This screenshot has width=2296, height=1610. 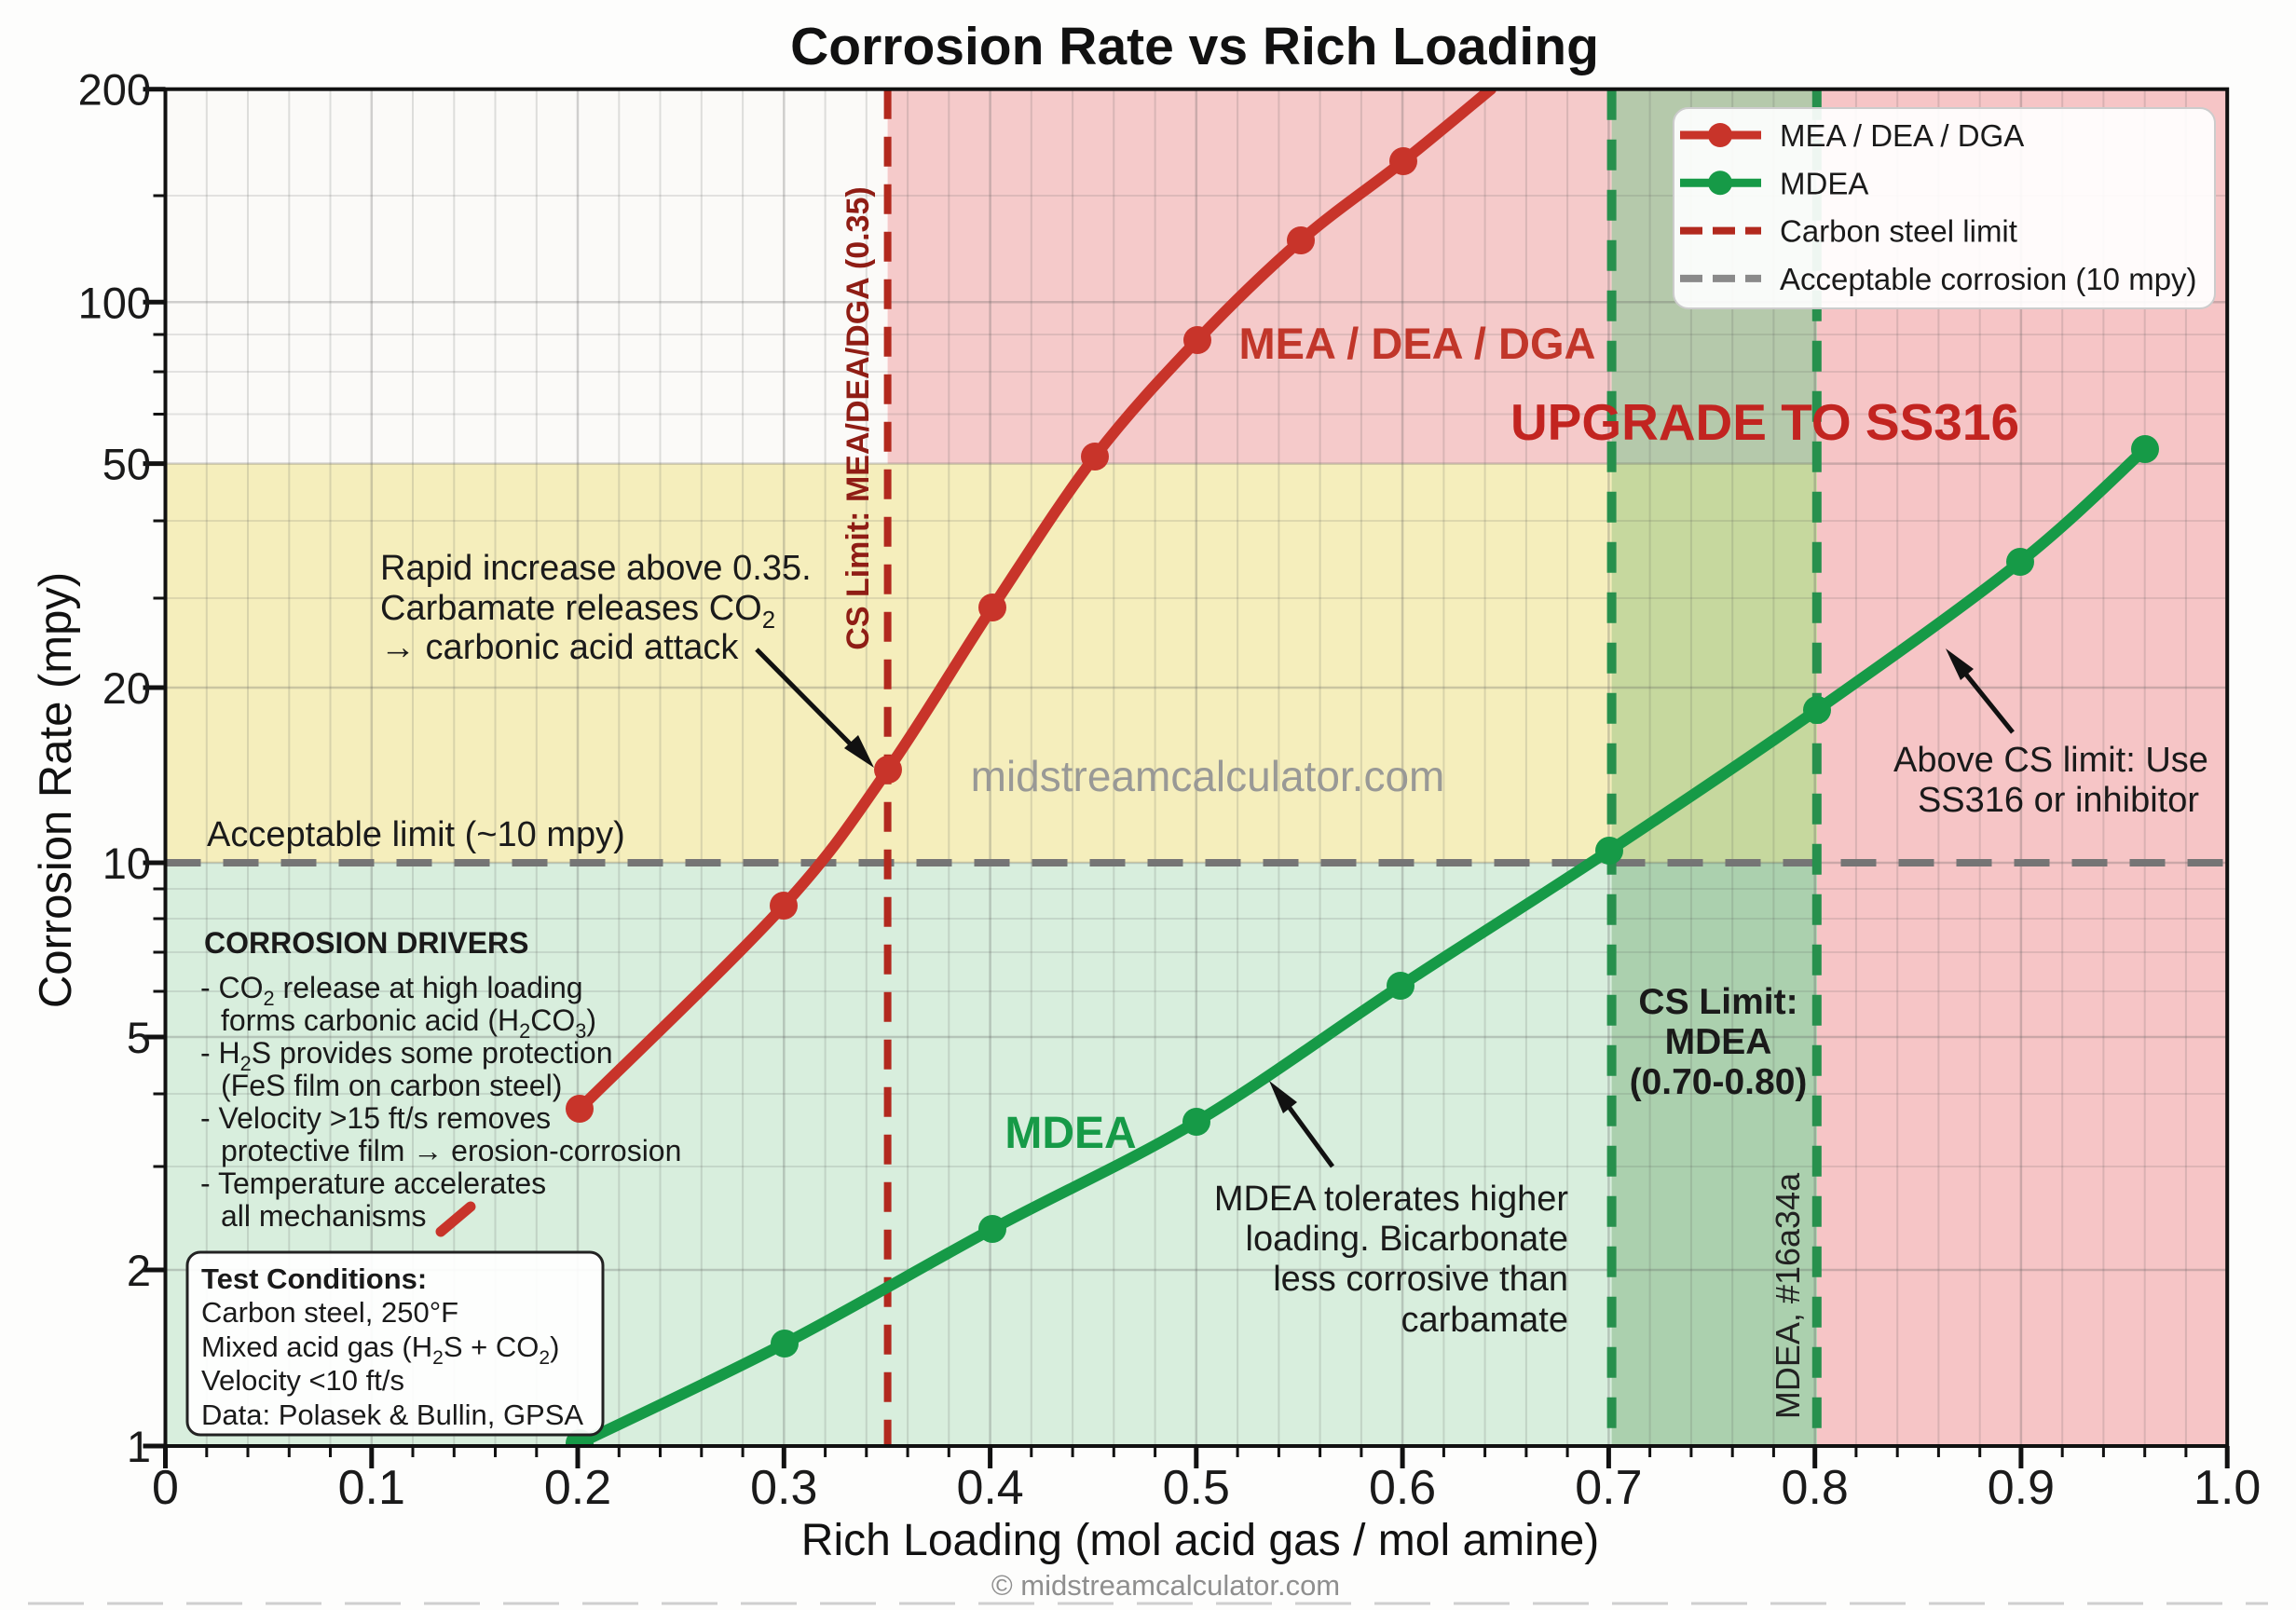 I want to click on svg-text: 100, so click(x=114, y=302).